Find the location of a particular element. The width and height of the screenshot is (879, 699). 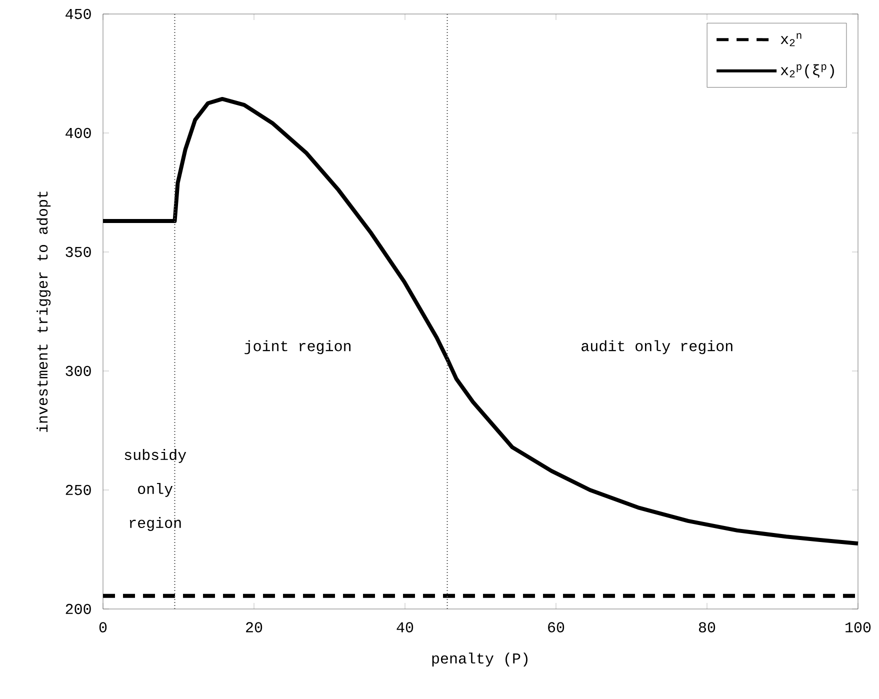

y-tick-label: 450 is located at coordinates (78, 14).